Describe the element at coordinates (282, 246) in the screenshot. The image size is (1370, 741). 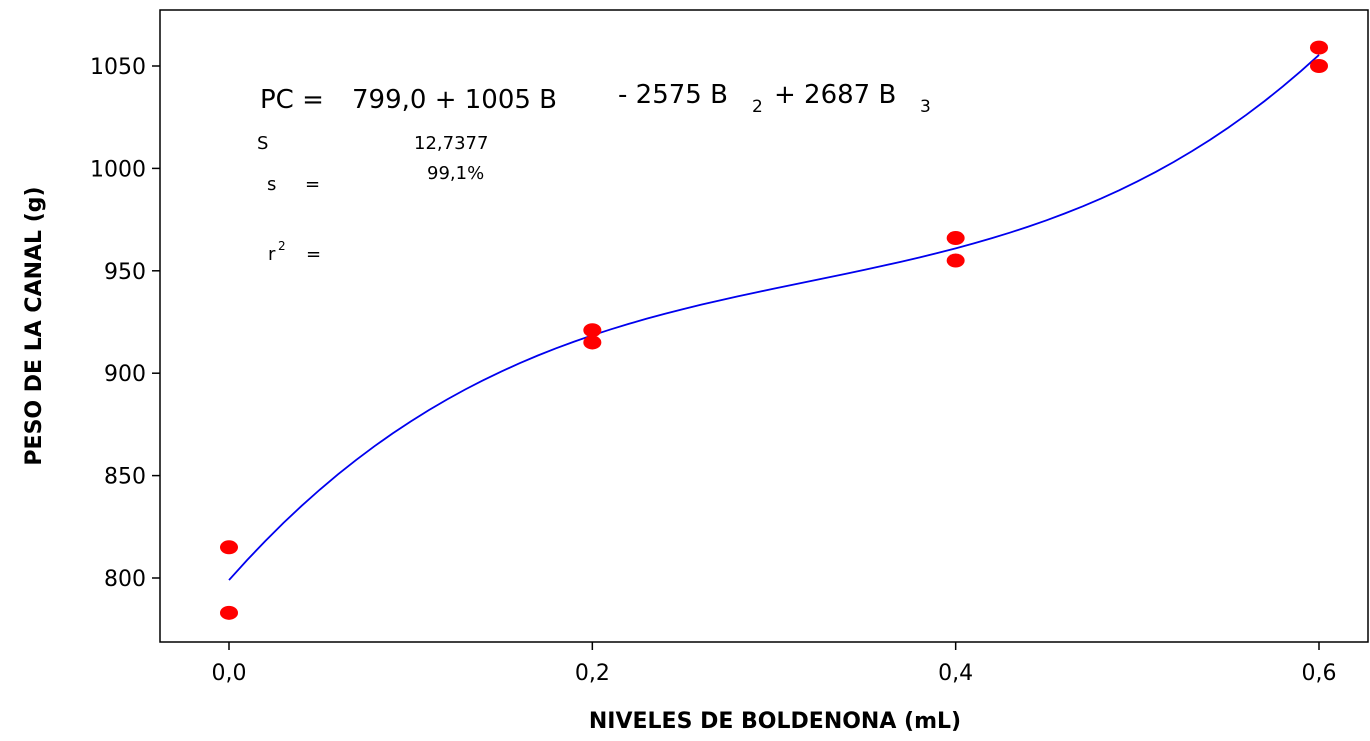
I see `r2-superscript: 2` at that location.